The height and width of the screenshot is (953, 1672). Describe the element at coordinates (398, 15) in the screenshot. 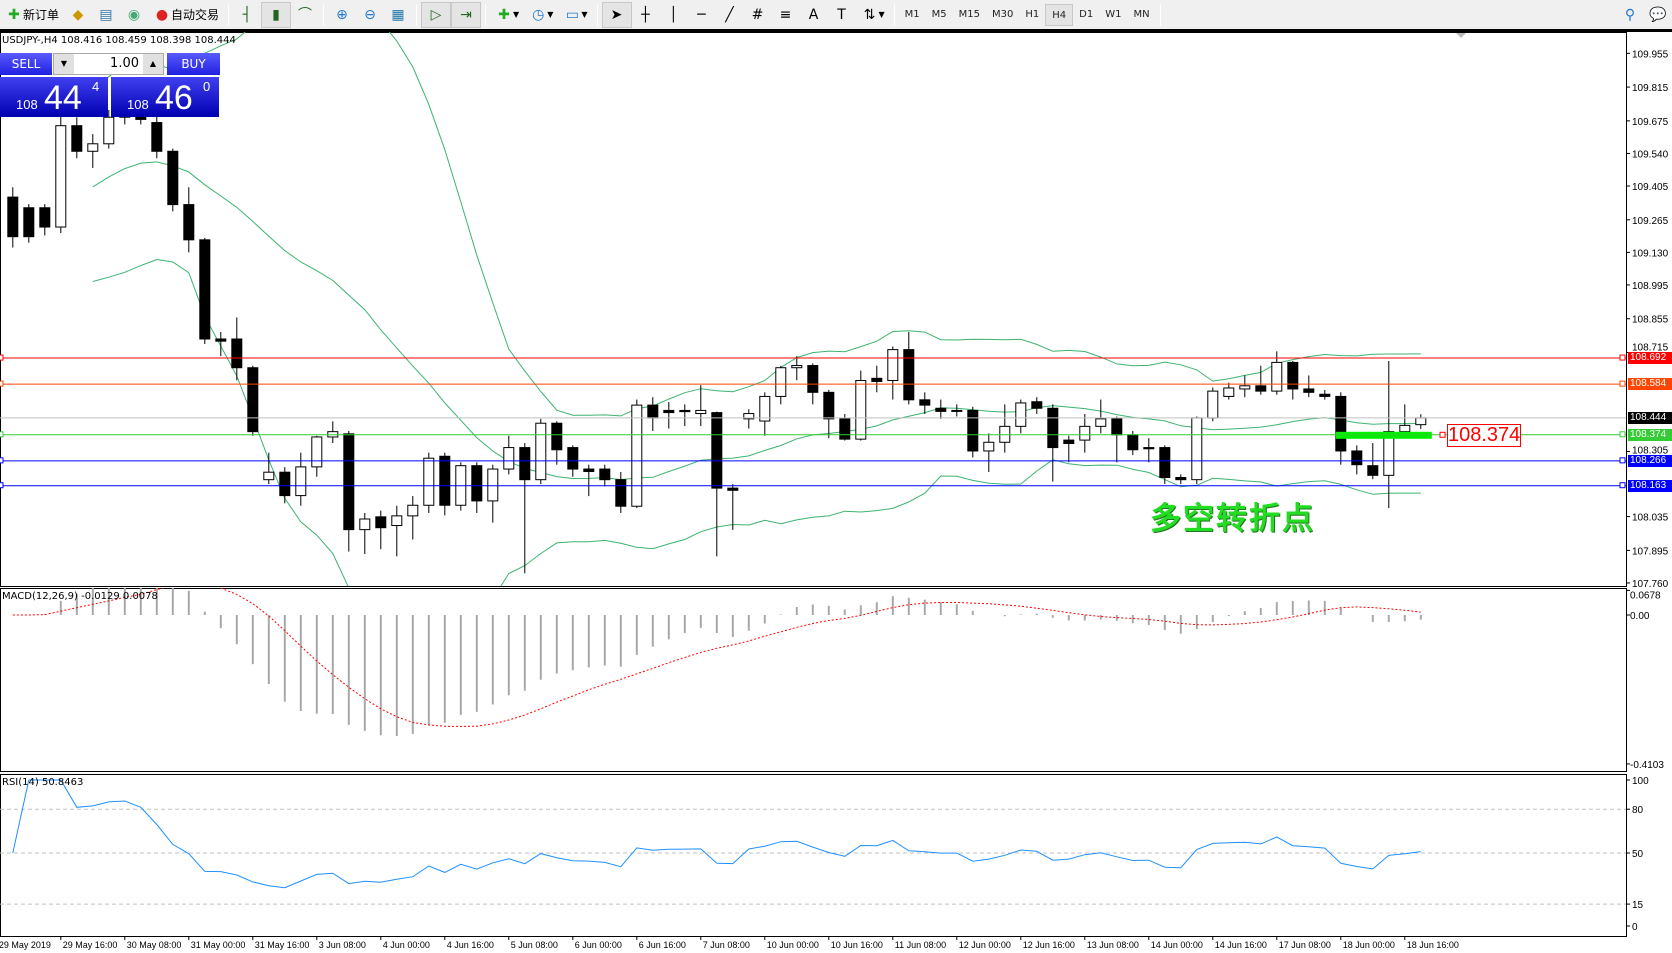

I see `tile-windows-button: ▦` at that location.